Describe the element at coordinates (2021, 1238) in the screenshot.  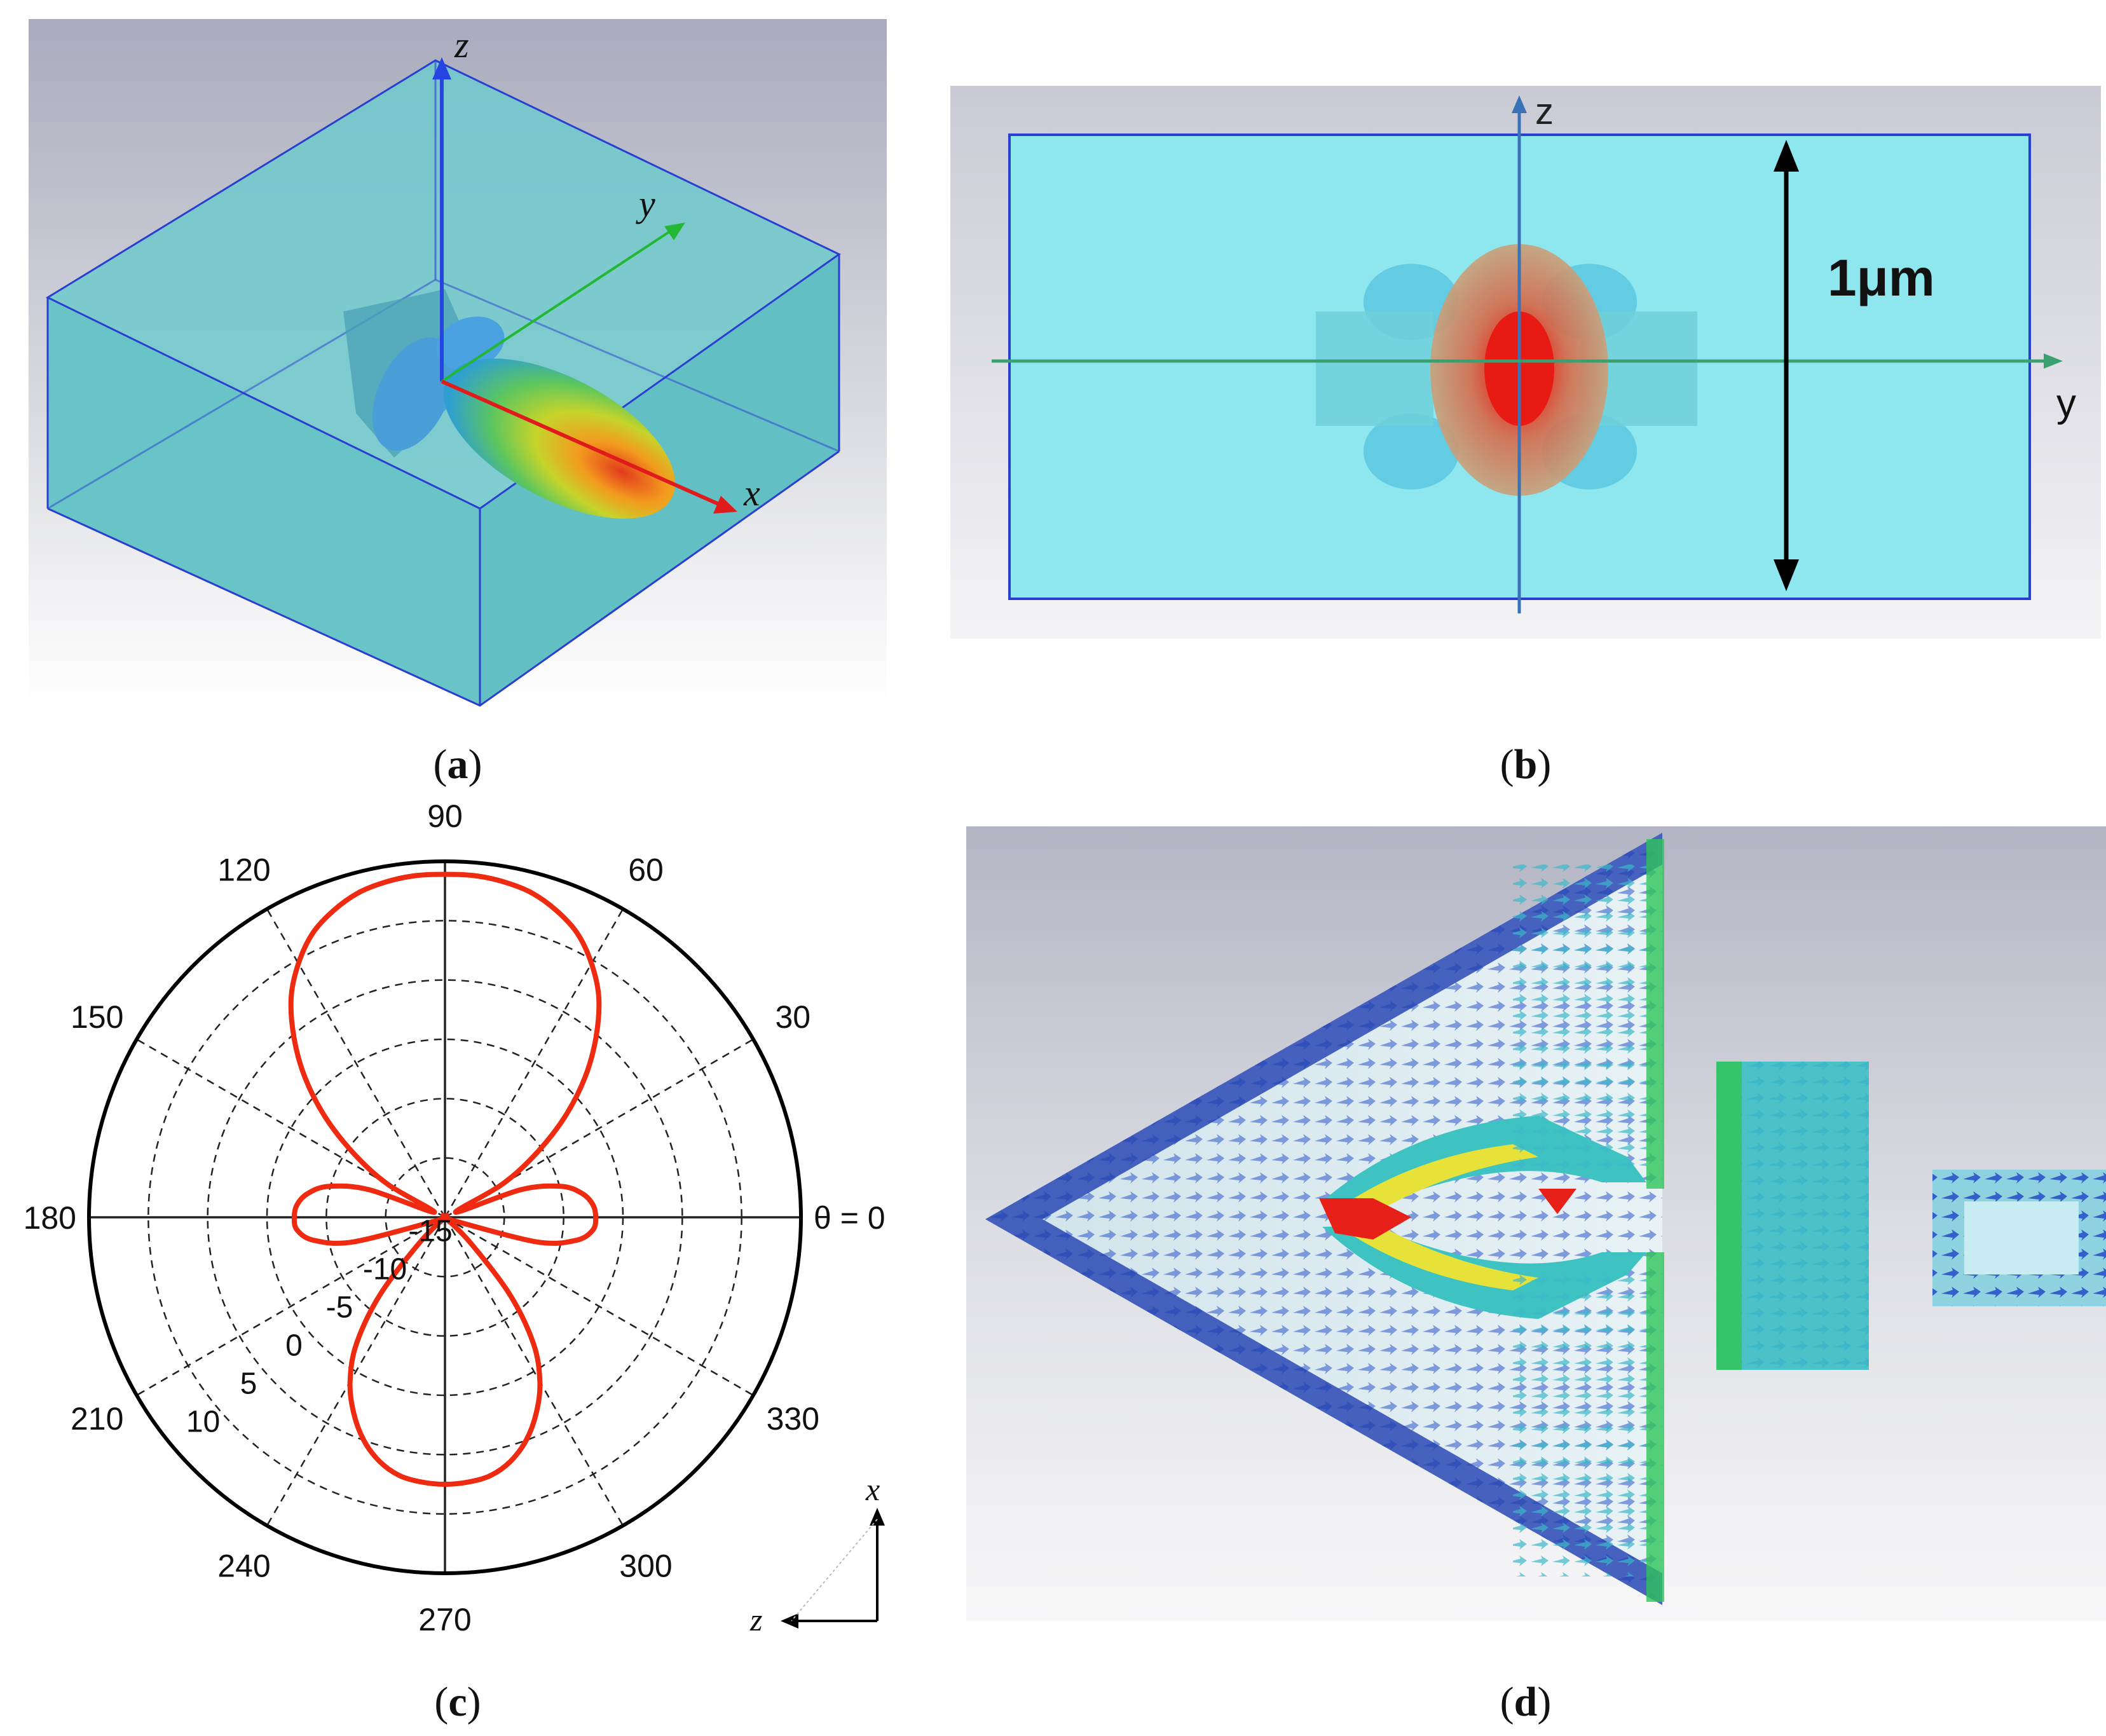
I see `second-director-core` at that location.